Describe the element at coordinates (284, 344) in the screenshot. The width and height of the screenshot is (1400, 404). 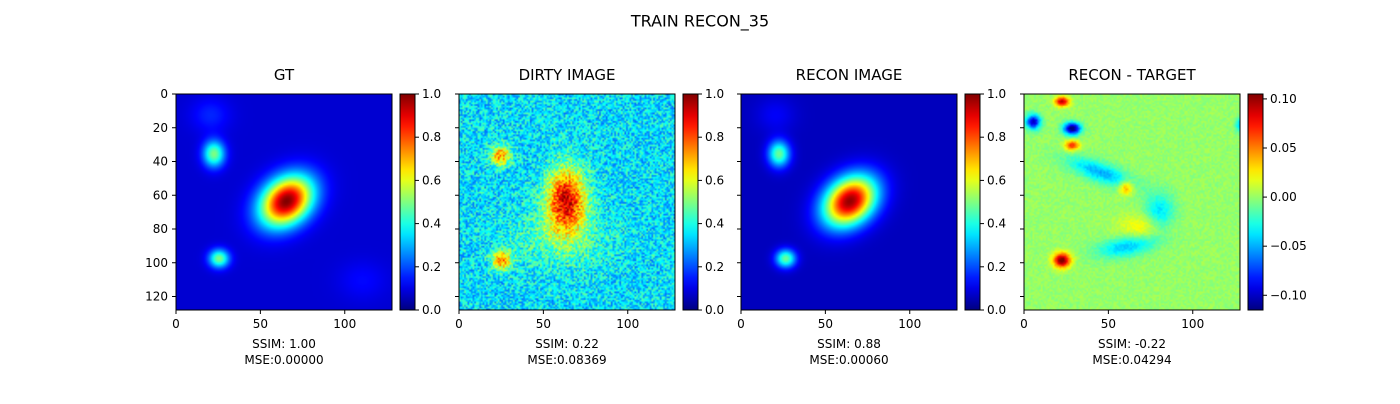
I see `panel-caption-line: SSIM: 1.00` at that location.